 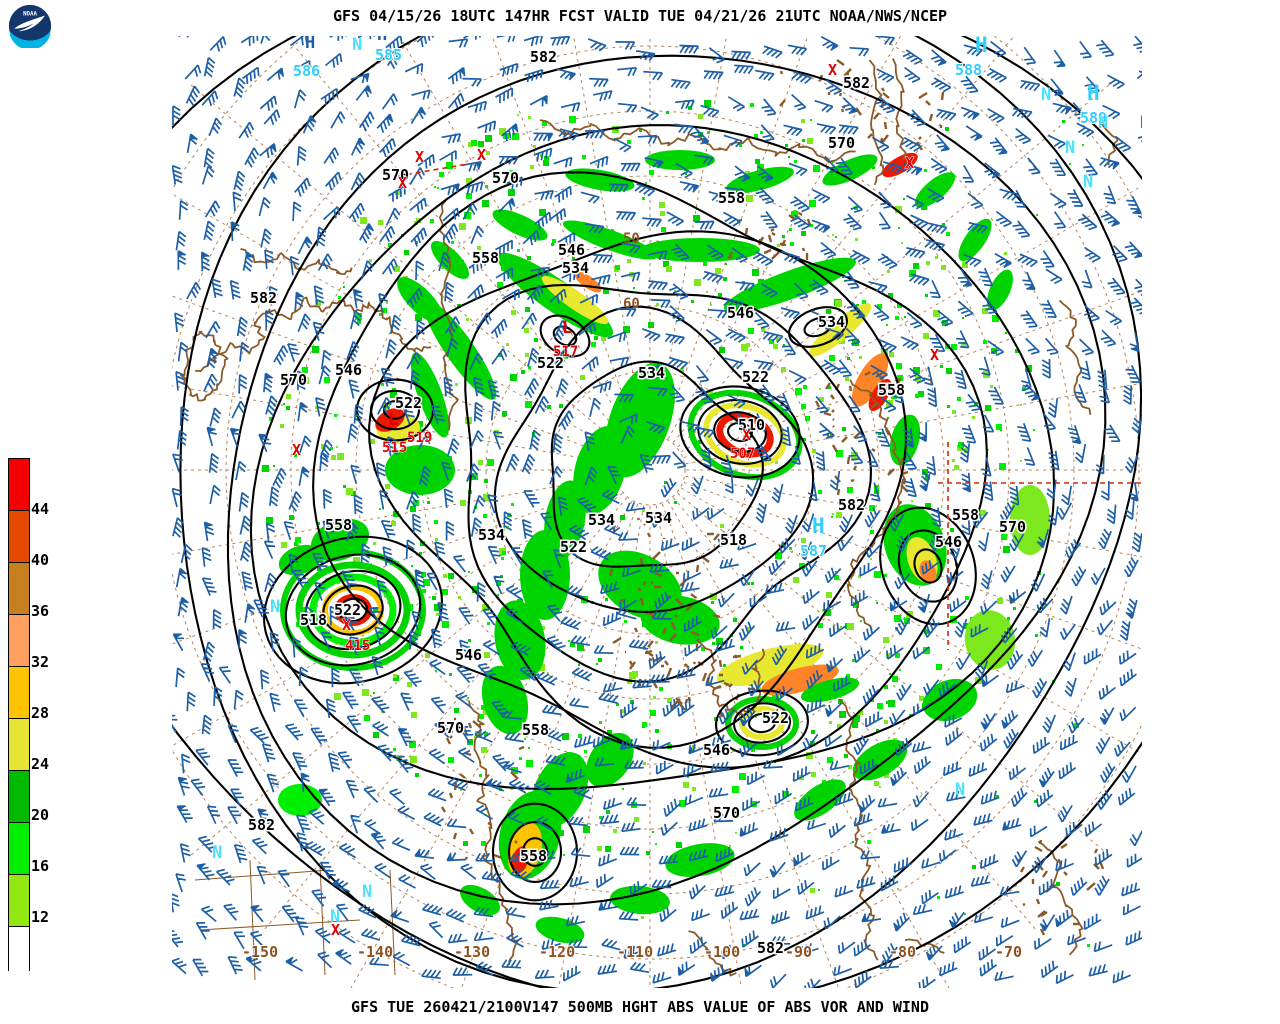 What do you see at coordinates (631, 304) in the screenshot?
I see `latitude-label: 60` at bounding box center [631, 304].